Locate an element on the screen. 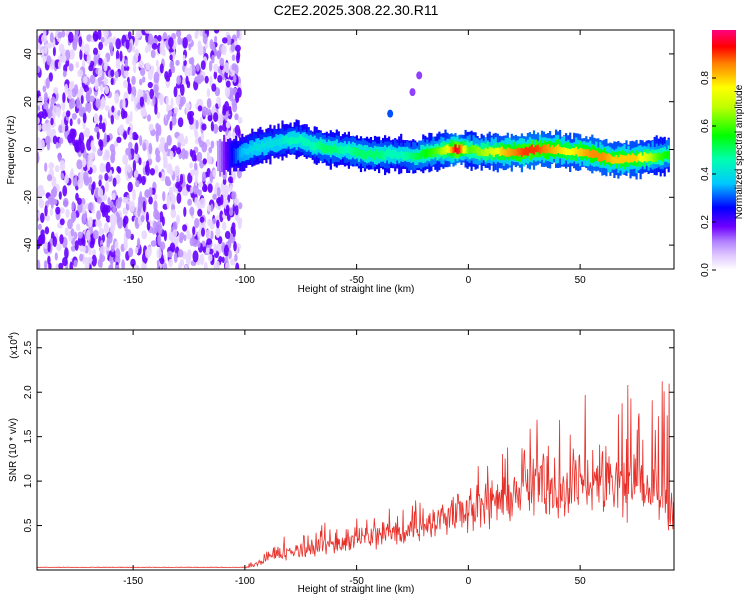  top-y-tick-label: -20 is located at coordinates (28, 197).